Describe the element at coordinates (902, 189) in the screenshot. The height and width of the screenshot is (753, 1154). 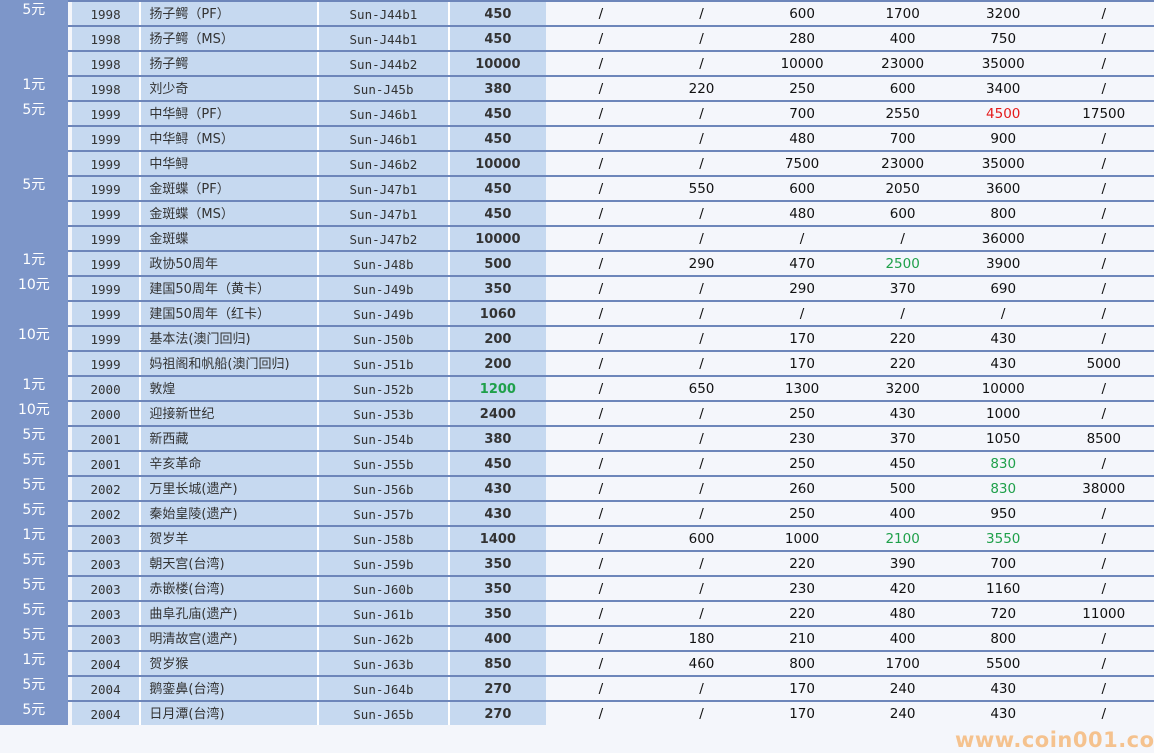
I see `price-cell: 2050` at that location.